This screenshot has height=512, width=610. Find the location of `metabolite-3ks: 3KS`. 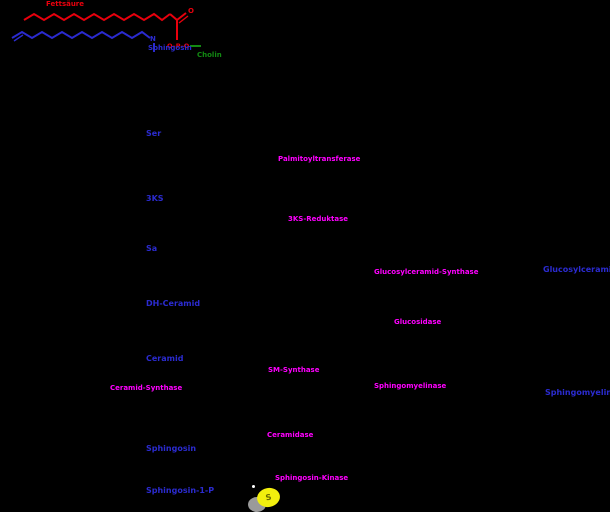

metabolite-3ks: 3KS is located at coordinates (155, 198).